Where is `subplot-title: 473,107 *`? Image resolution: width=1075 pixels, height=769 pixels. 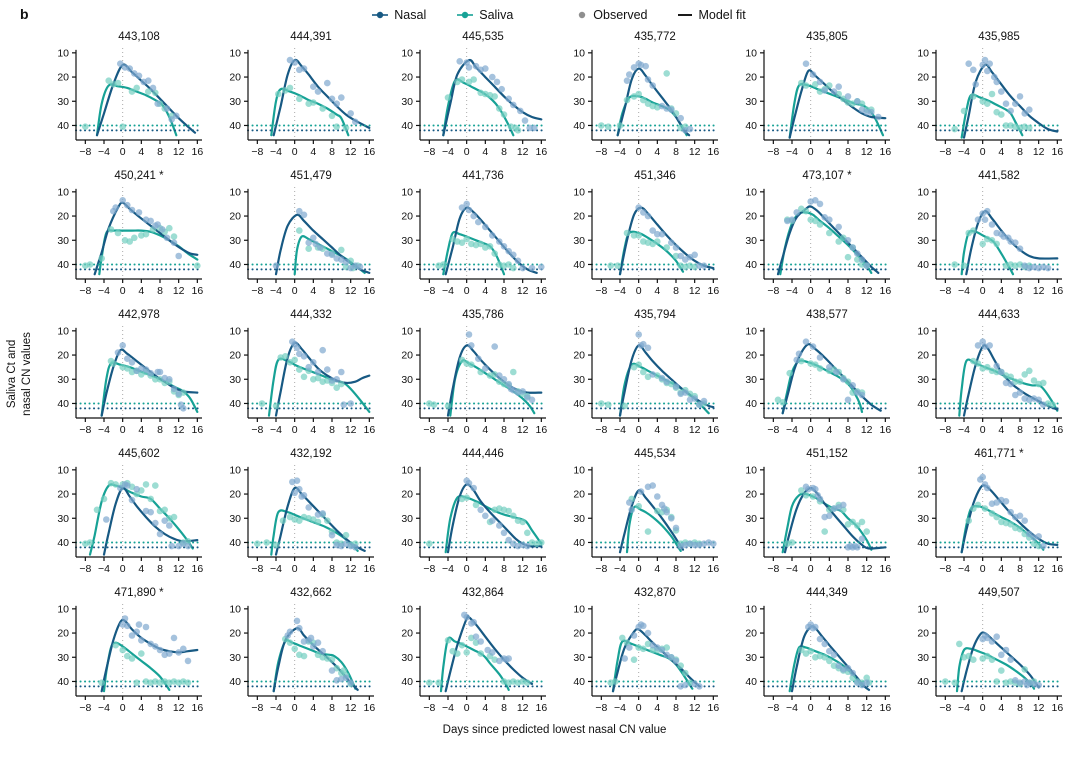
subplot-title: 473,107 * is located at coordinates (827, 176).